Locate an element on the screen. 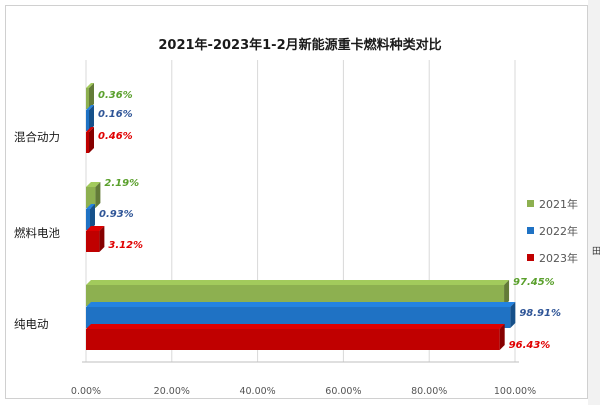  data-label-electric-2021: 97.45% is located at coordinates (534, 282).